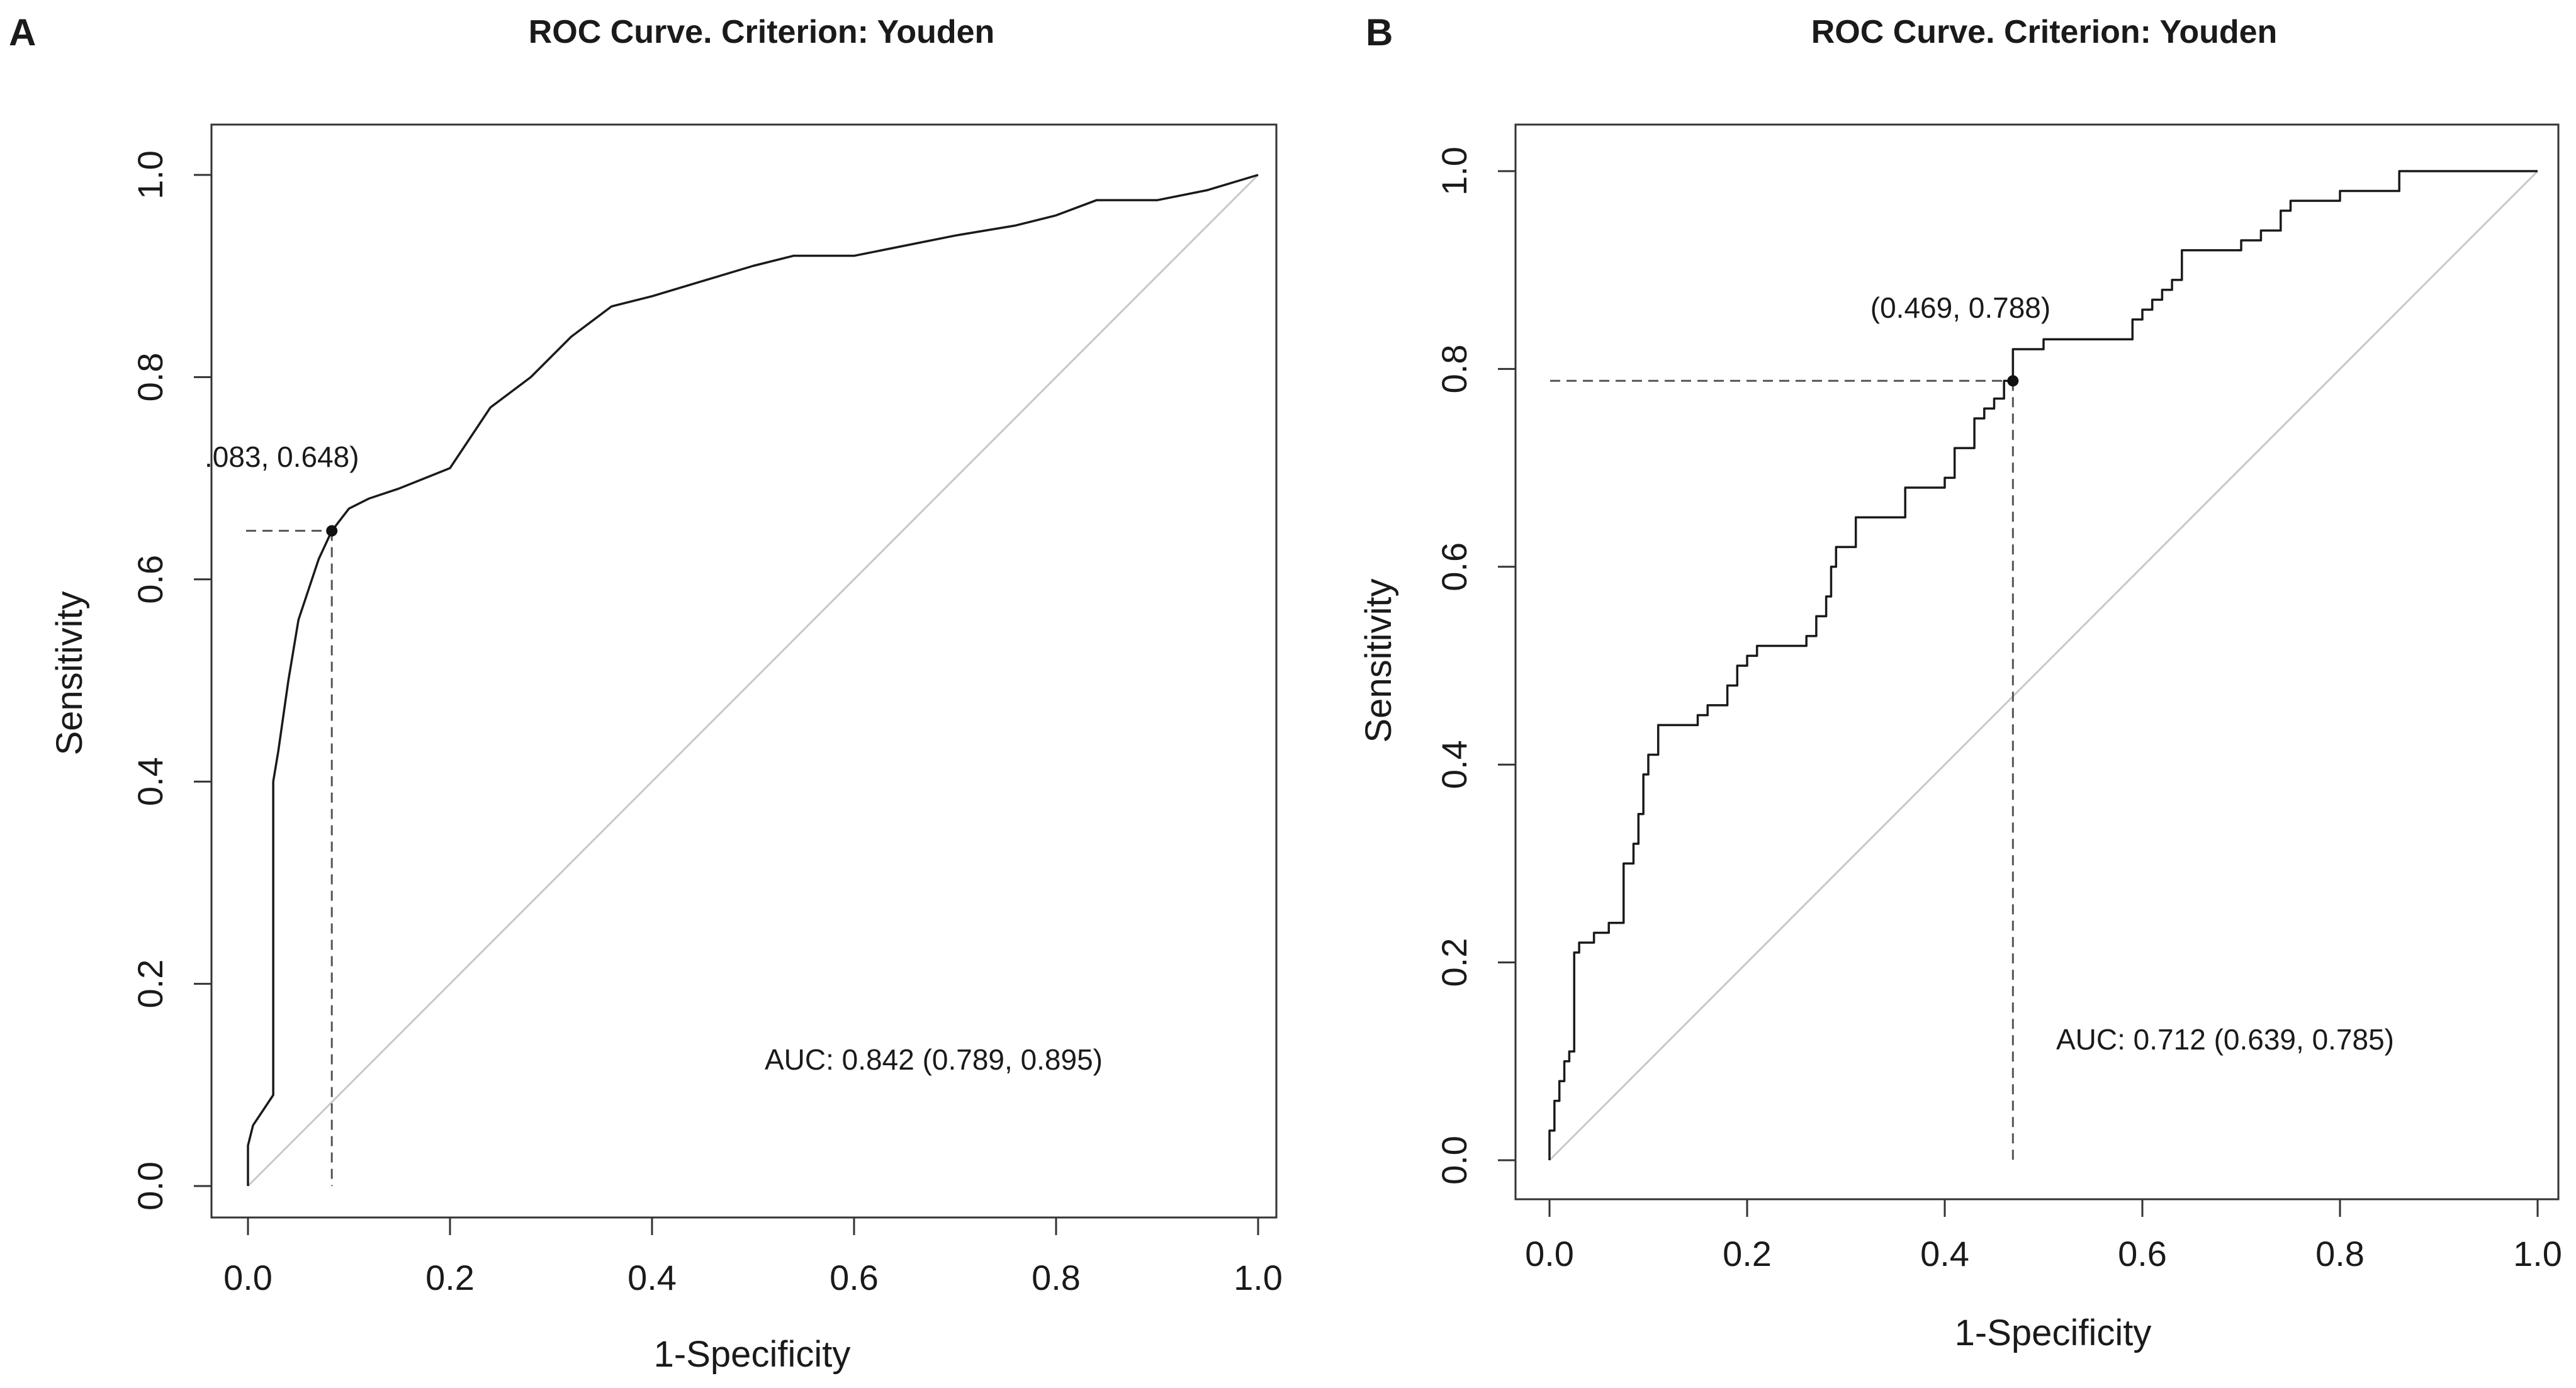 Image resolution: width=2576 pixels, height=1388 pixels. Describe the element at coordinates (1379, 32) in the screenshot. I see `panel-b-letter: B` at that location.